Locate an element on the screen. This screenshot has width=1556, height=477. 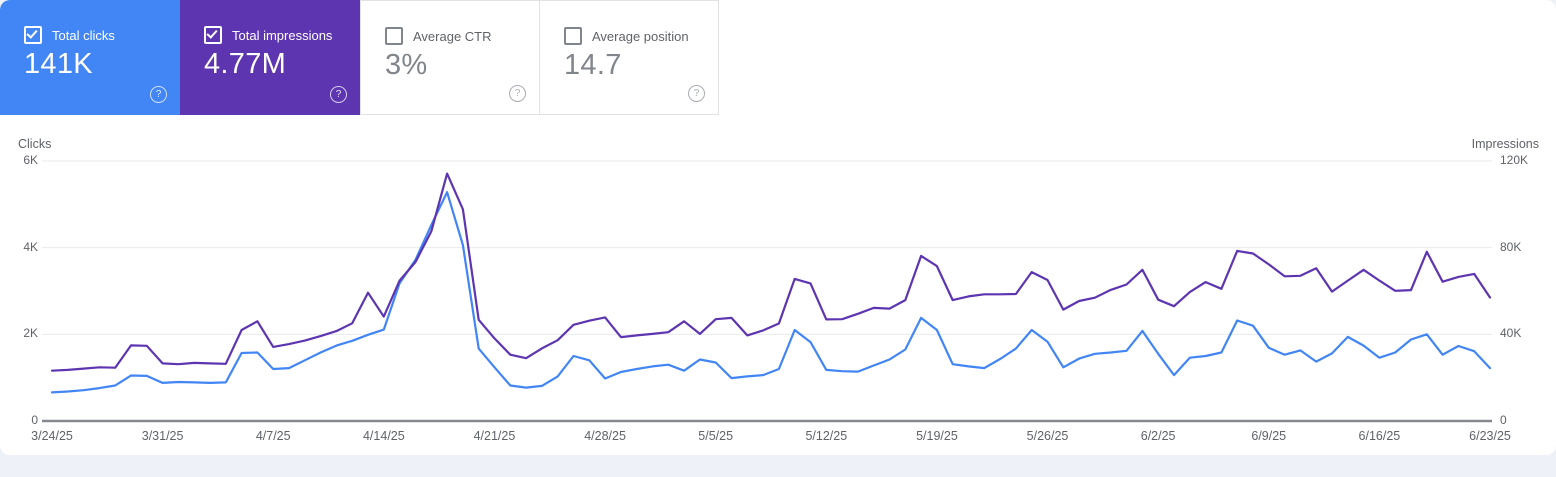
checkbox-total-impressions is located at coordinates (213, 35).